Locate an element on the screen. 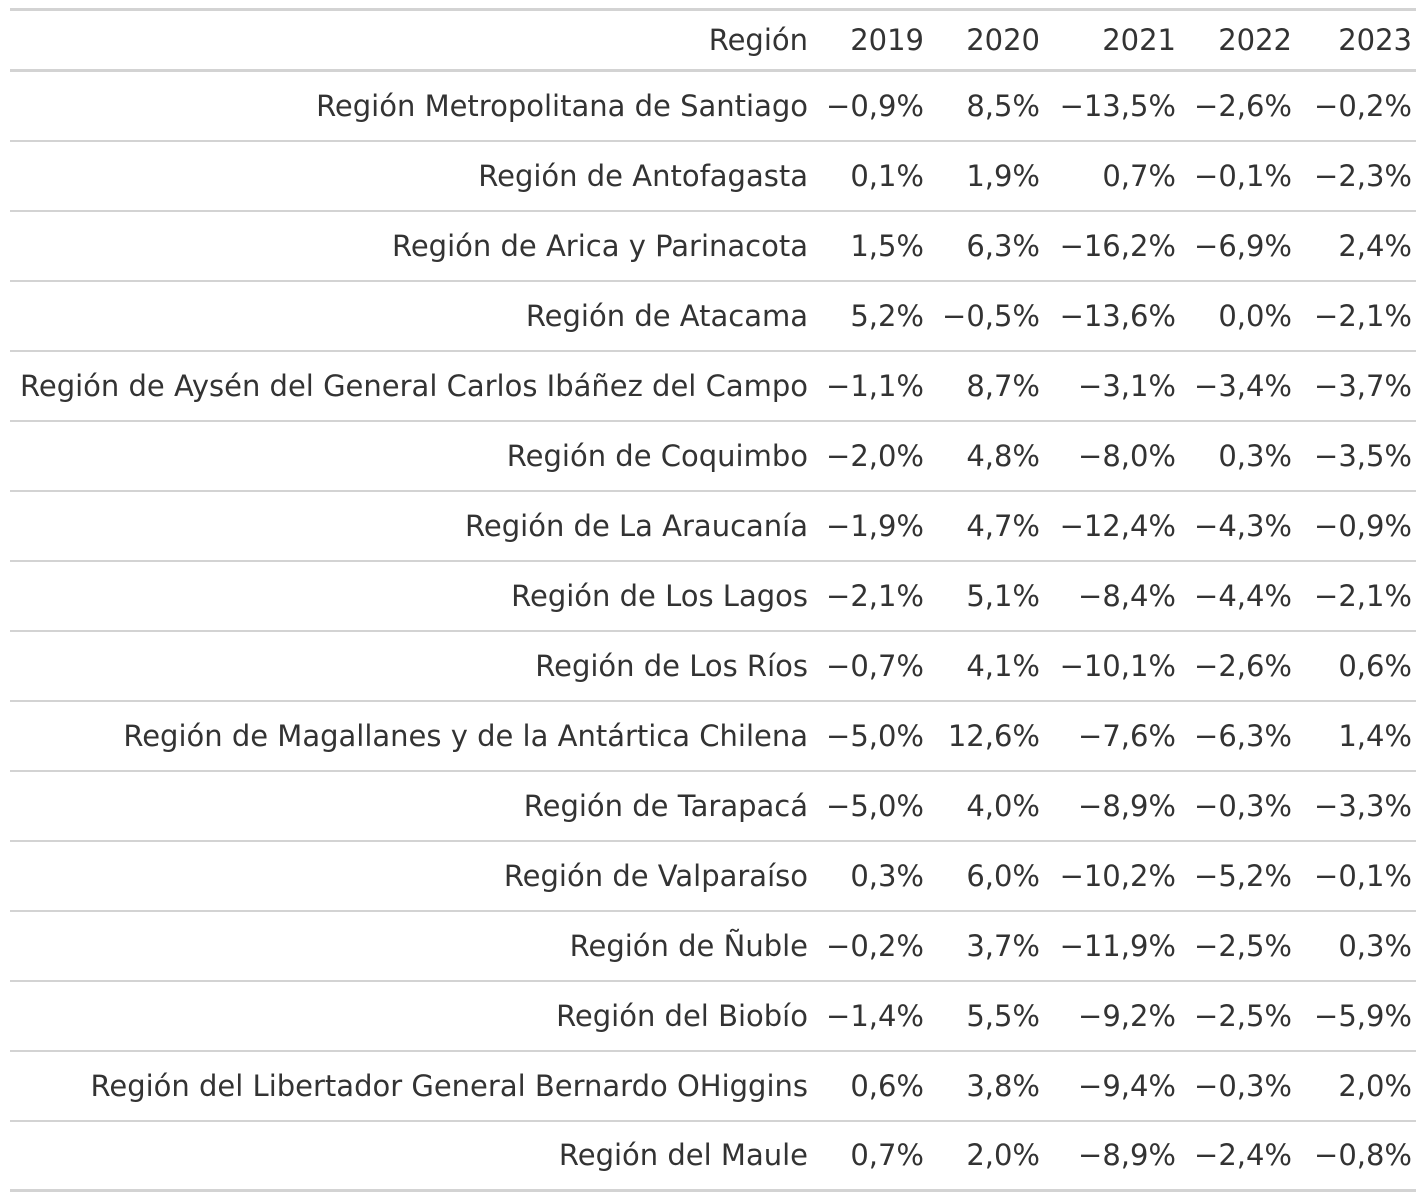 The height and width of the screenshot is (1204, 1426). region-name-cell: Región Metropolitana de Santiago is located at coordinates (562, 105).